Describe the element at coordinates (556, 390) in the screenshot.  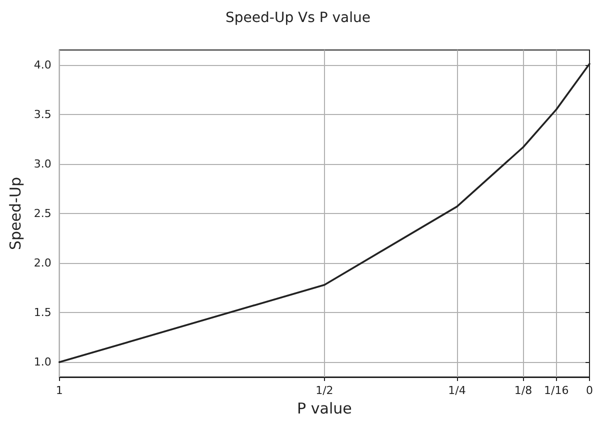
I see `x-tick-label: 1/16` at that location.